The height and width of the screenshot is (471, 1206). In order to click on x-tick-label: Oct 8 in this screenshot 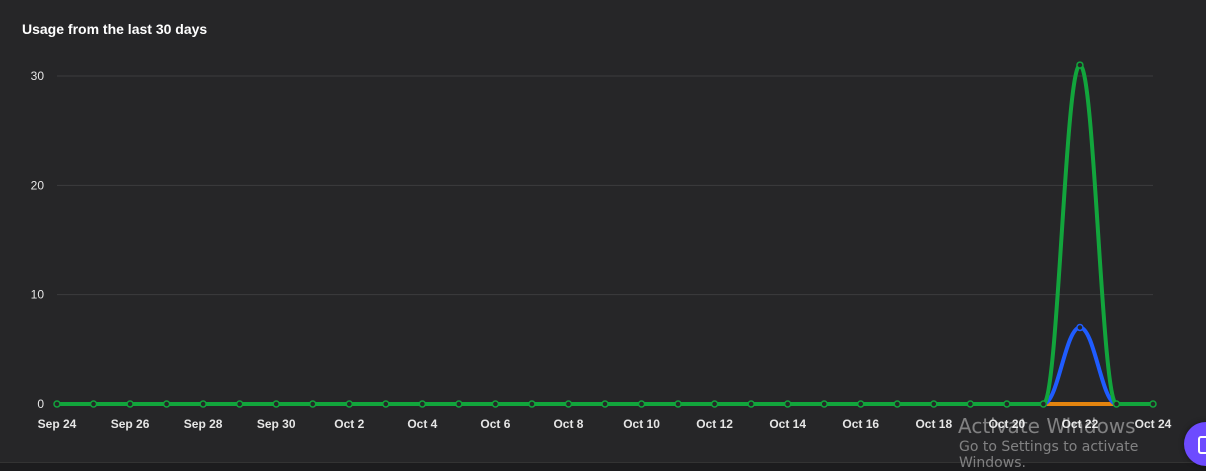, I will do `click(568, 424)`.